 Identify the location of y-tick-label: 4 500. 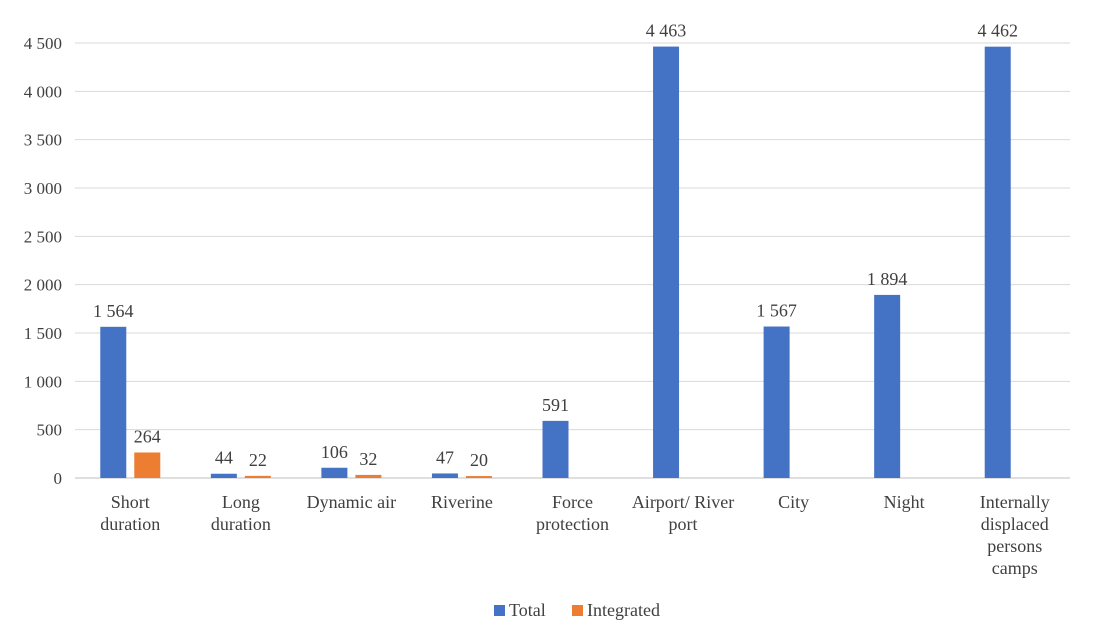
(43, 43).